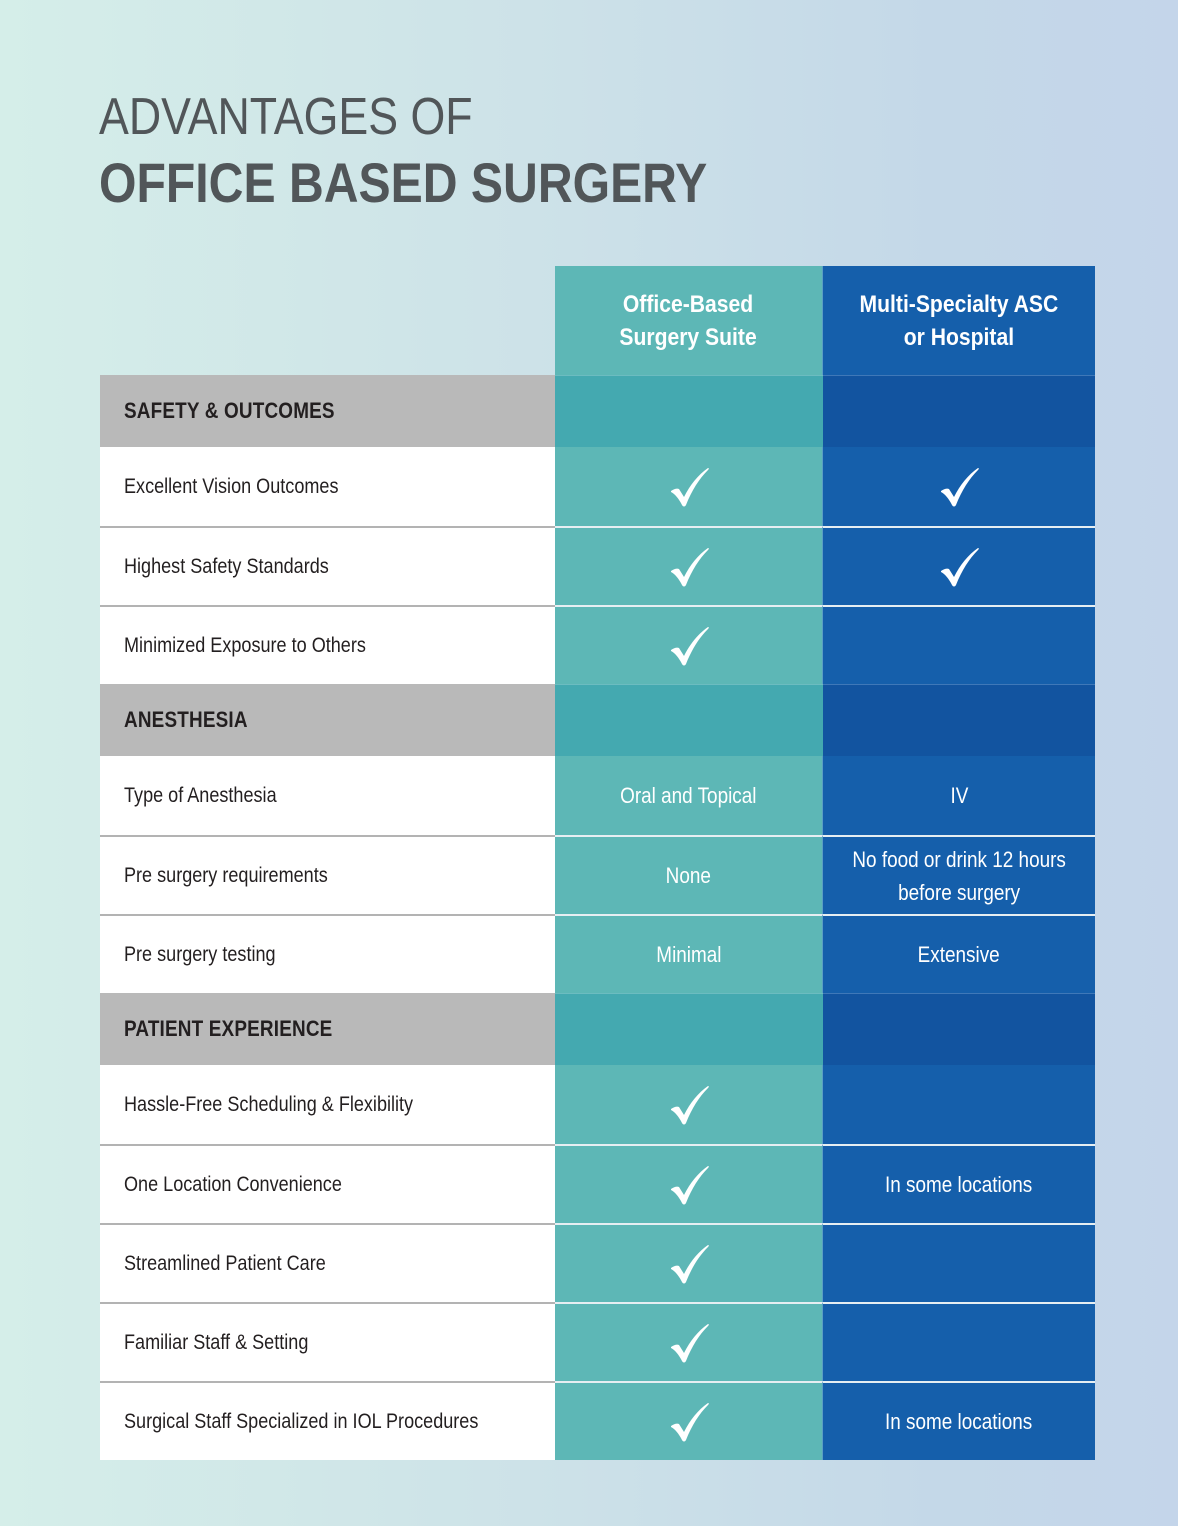  I want to click on header-empty-cell, so click(327, 320).